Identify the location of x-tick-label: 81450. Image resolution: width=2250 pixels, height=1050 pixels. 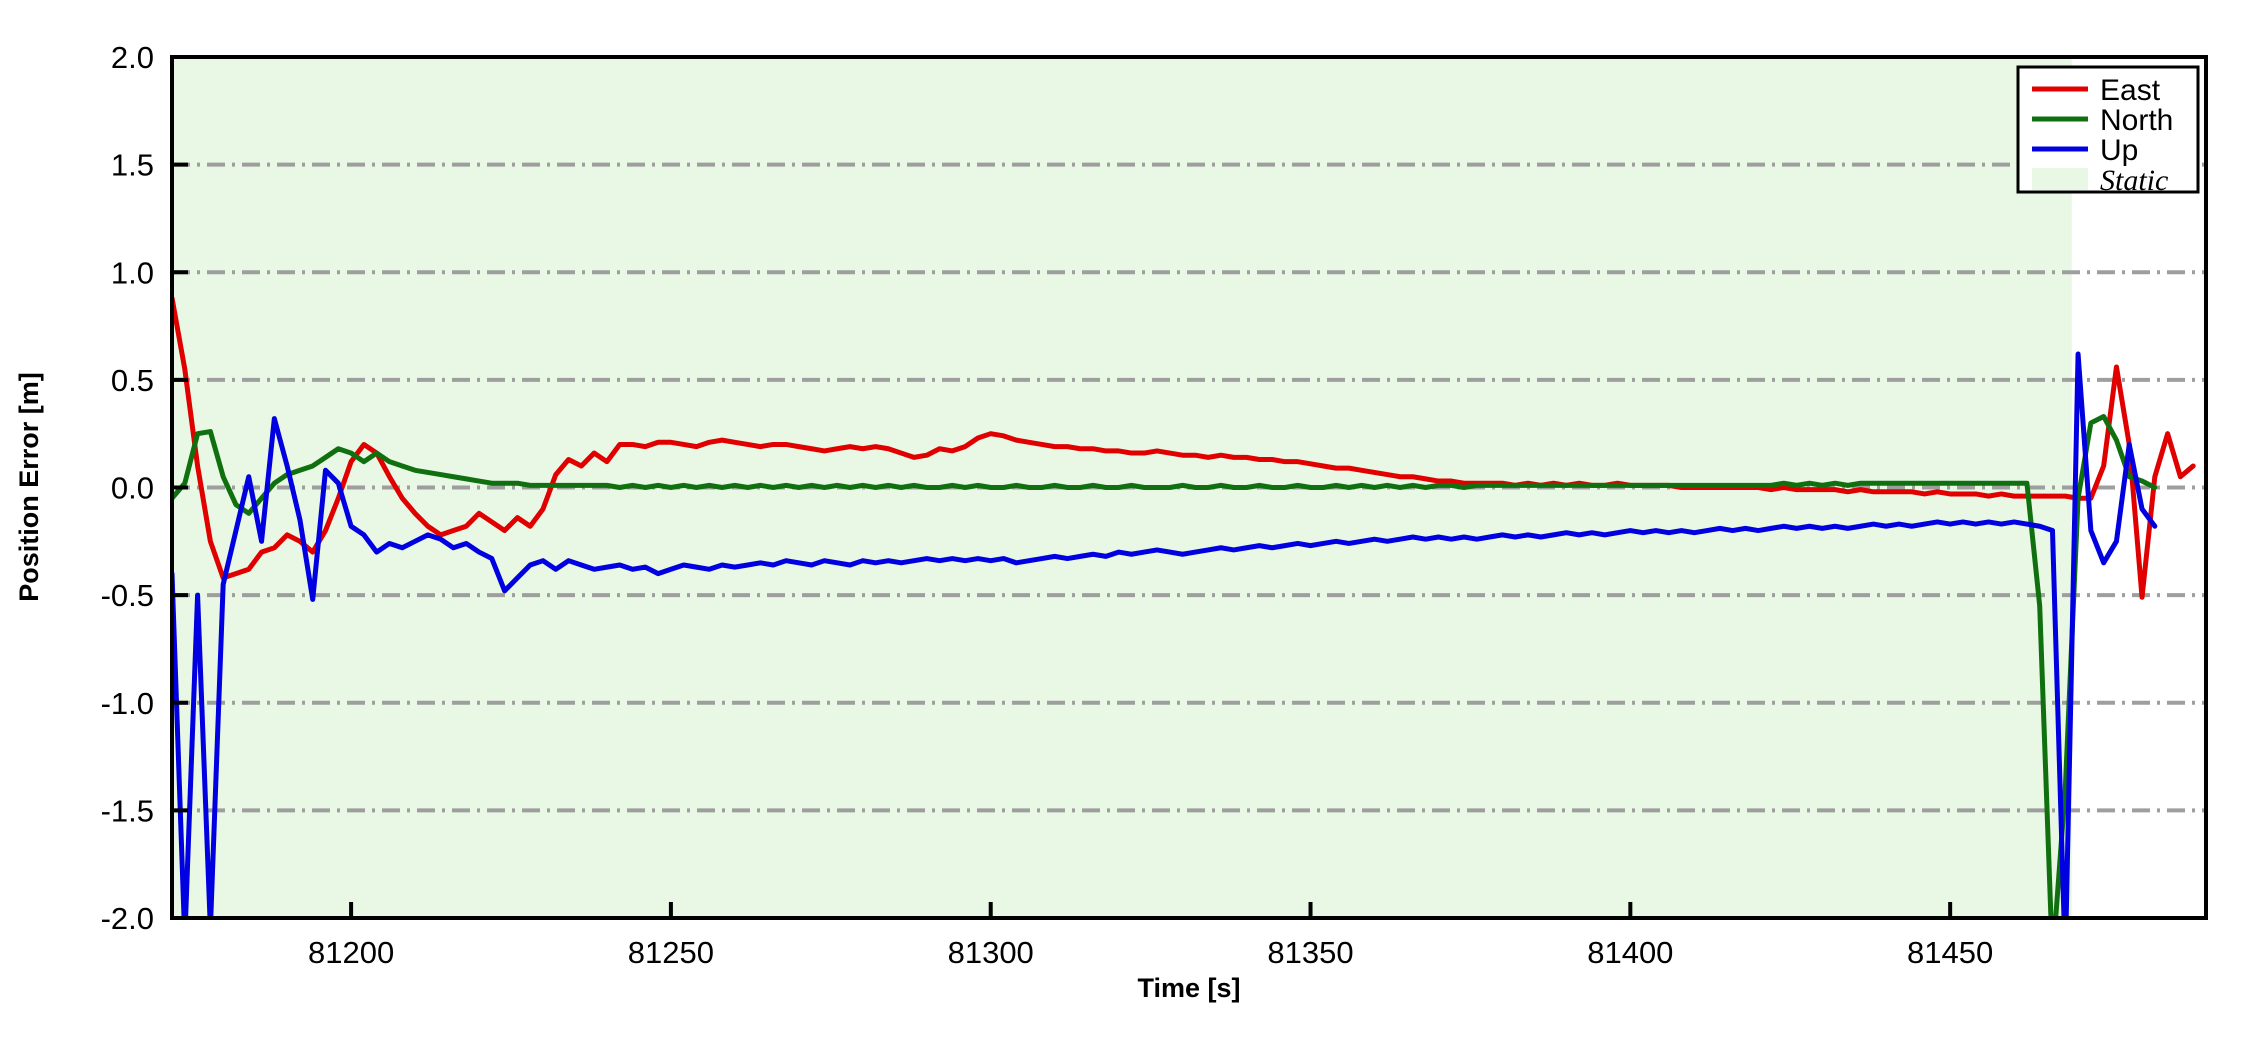
(1950, 952).